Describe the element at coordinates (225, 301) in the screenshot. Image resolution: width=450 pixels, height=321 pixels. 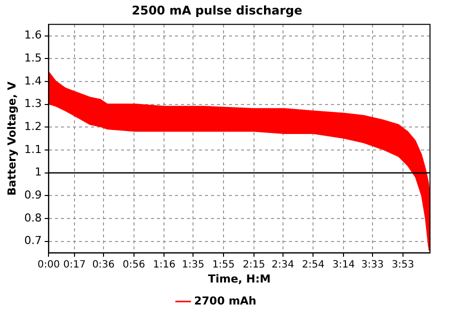
I see `legend-label: 2700 mAh` at that location.